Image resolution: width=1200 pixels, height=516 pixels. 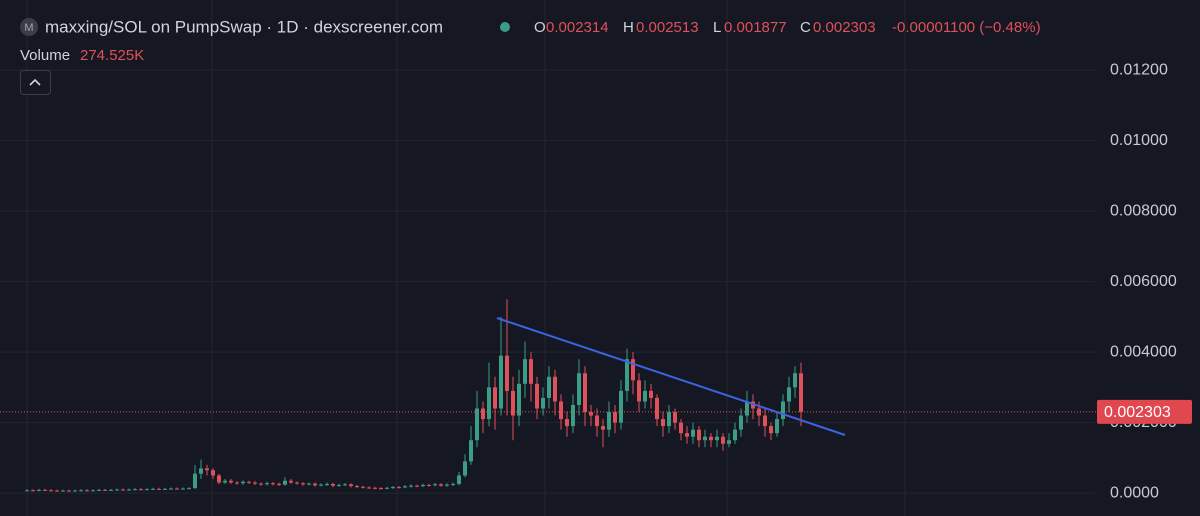 I want to click on ohlc-value: 0.002513, so click(x=667, y=27).